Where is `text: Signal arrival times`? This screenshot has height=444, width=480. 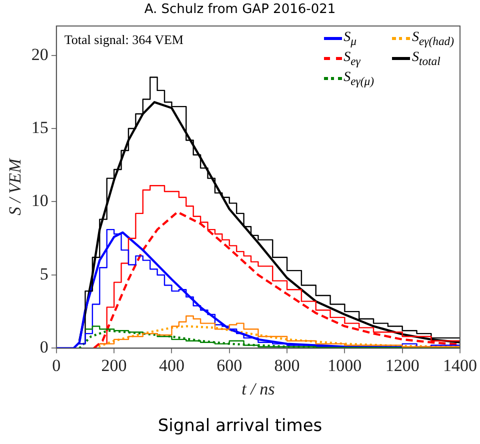 text: Signal arrival times is located at coordinates (240, 426).